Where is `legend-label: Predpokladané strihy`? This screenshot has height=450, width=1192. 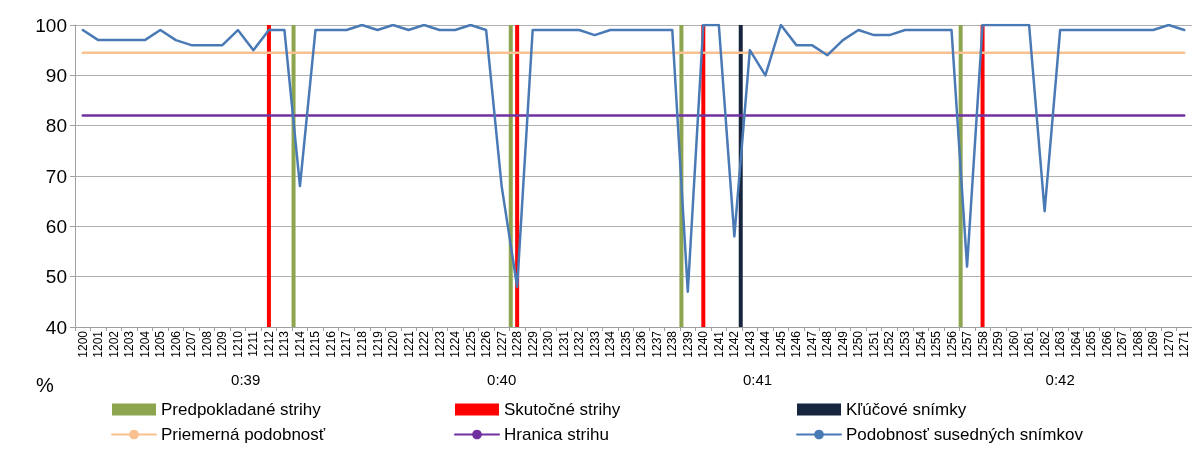 legend-label: Predpokladané strihy is located at coordinates (241, 409).